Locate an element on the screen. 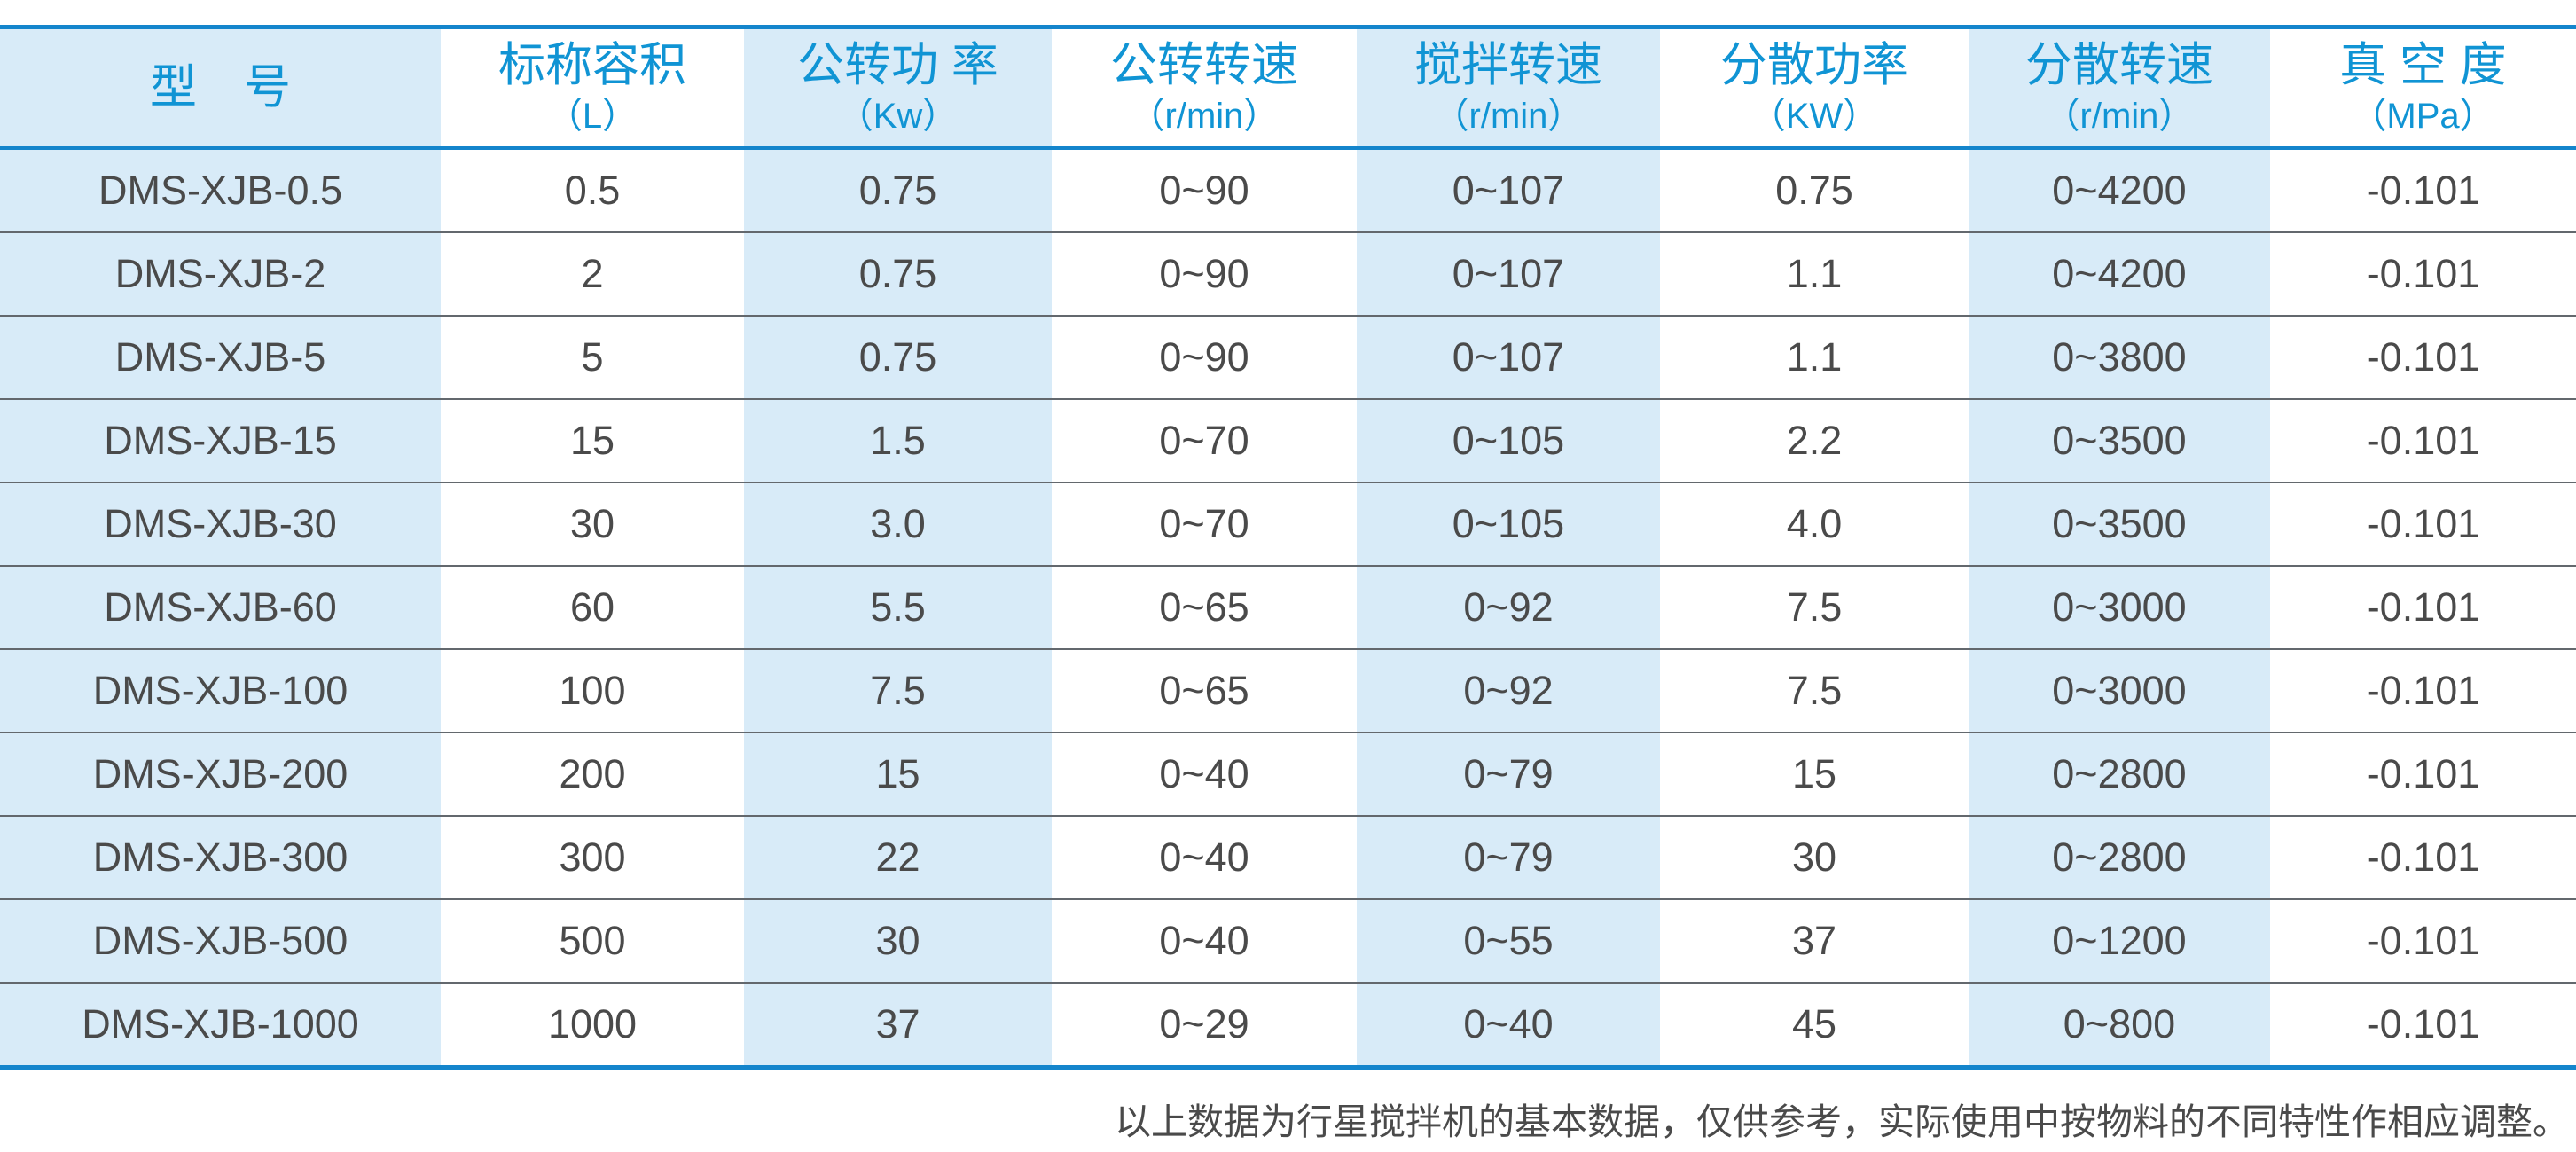  cell-stirring-speed: 0~92 is located at coordinates (1508, 691).